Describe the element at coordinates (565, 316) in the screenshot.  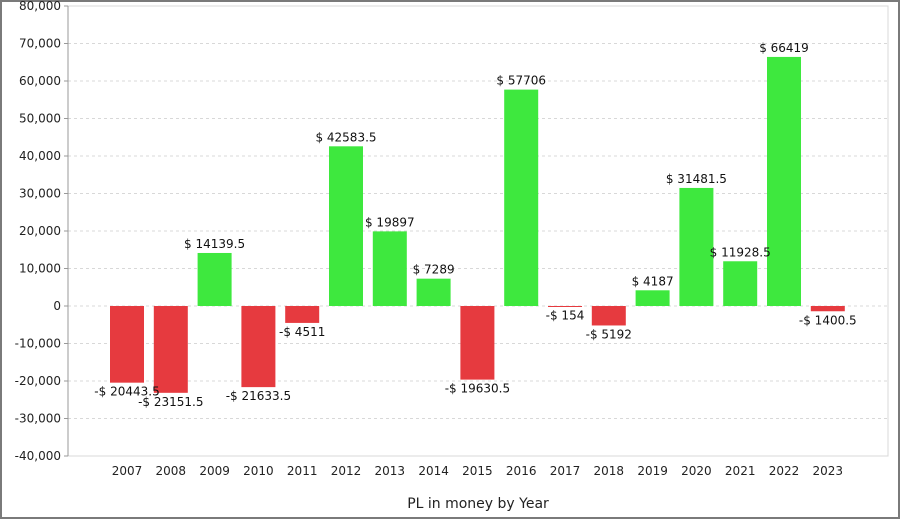
I see `bar-value-label: -$ 154` at that location.